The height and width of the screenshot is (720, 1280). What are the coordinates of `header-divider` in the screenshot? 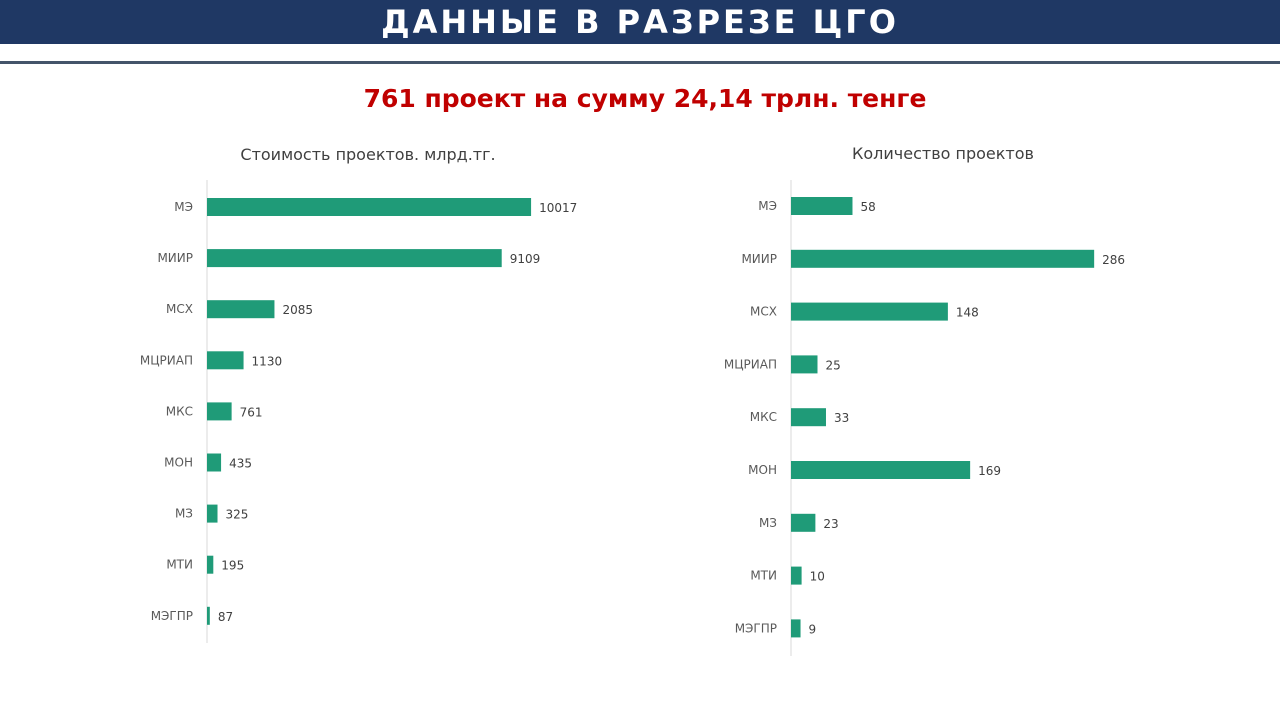 It's located at (640, 62).